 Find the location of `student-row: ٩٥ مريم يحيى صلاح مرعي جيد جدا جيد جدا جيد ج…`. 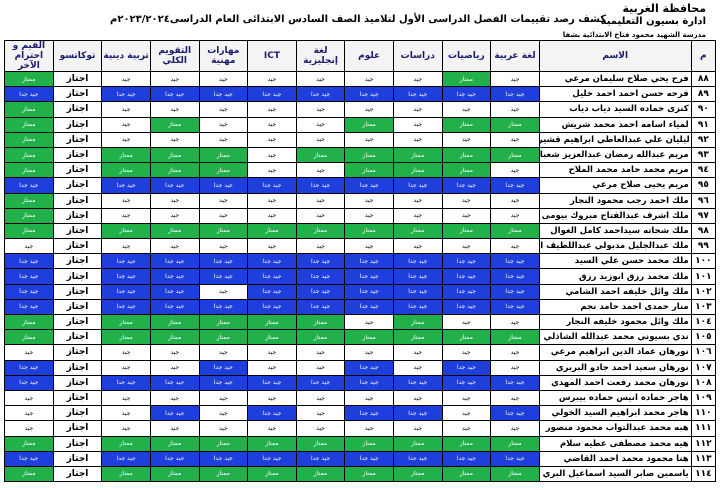

student-row: ٩٥ مريم يحيى صلاح مرعي جيد جدا جيد جدا جيد ج… is located at coordinates (360, 185).